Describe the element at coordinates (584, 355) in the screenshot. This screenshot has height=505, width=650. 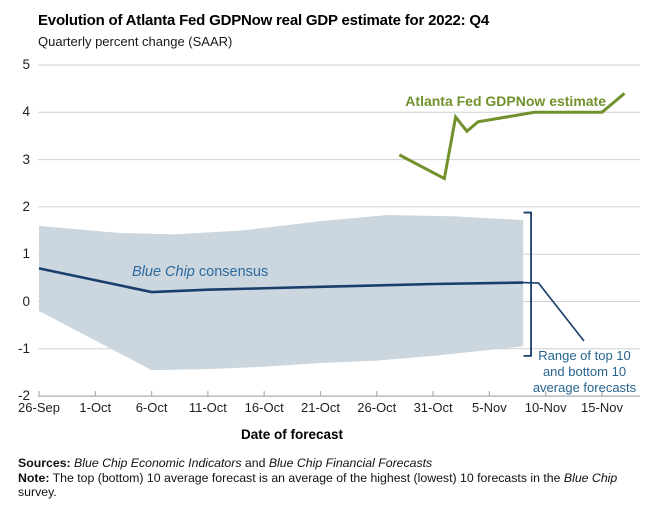
I see `range-annotation-line1: Range of top 10` at that location.